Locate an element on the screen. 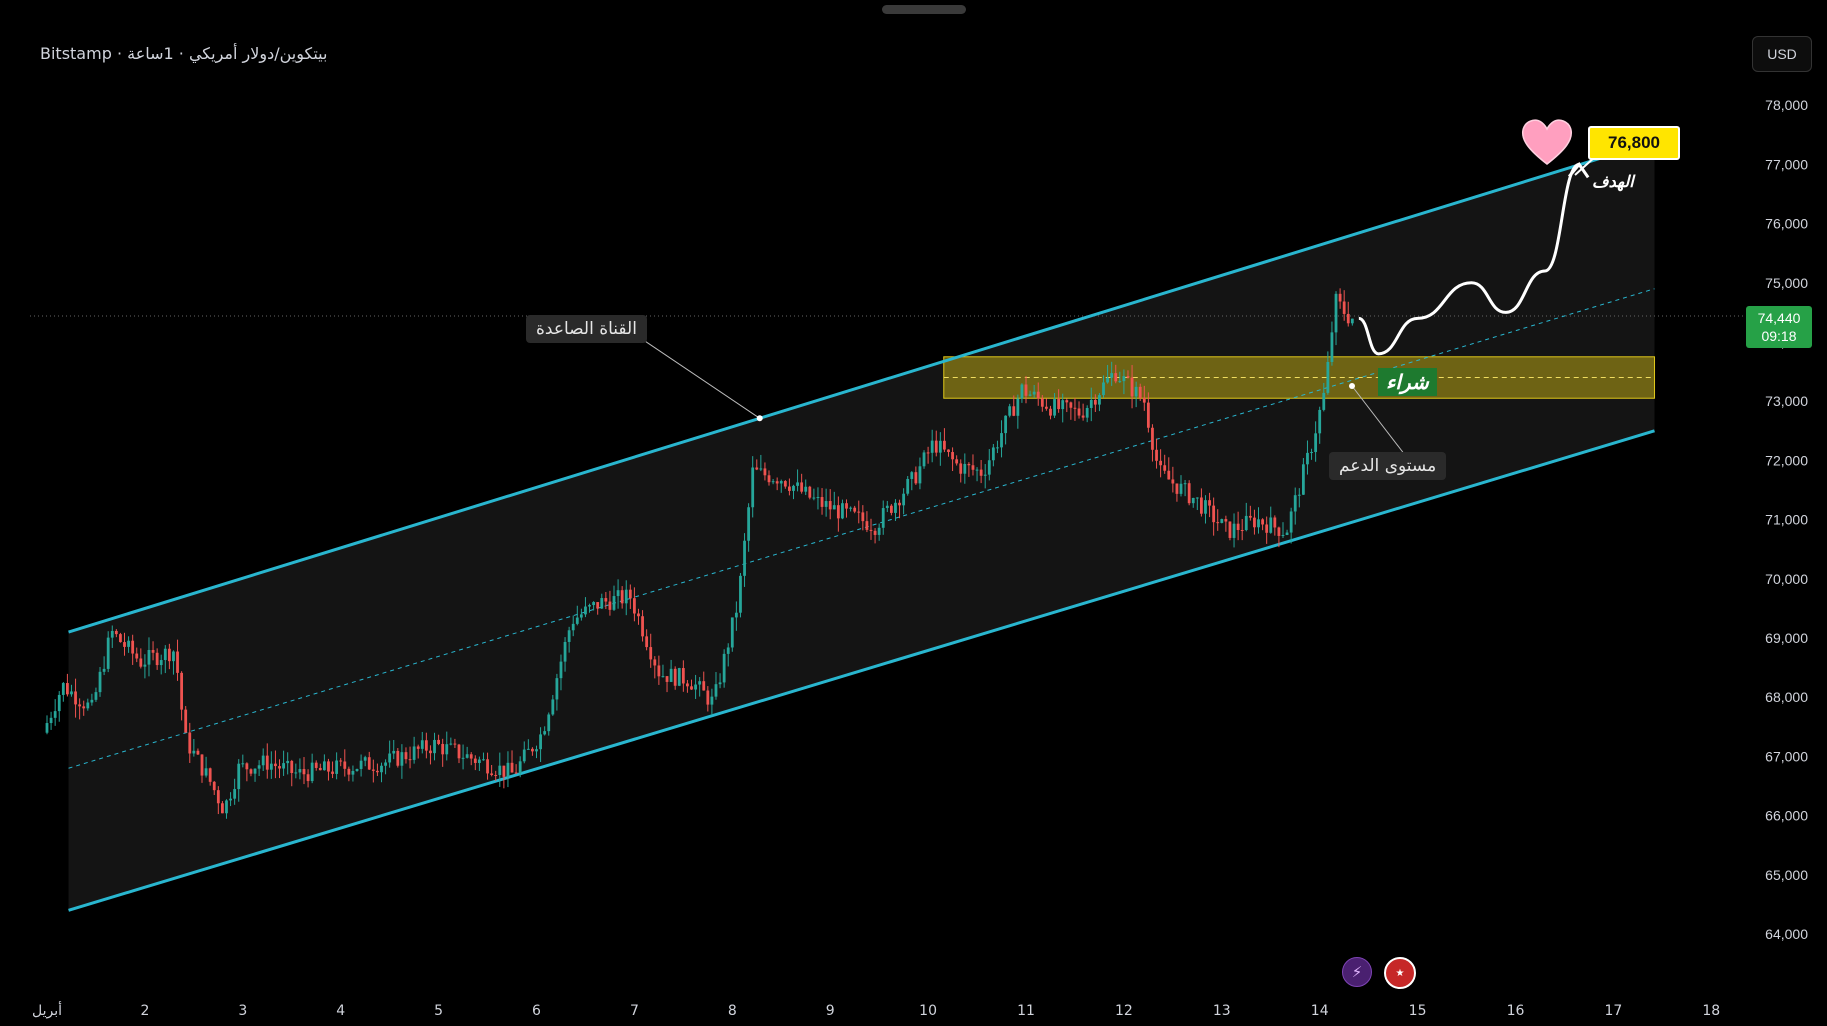  flash-icon: ⚡ is located at coordinates (1357, 972).